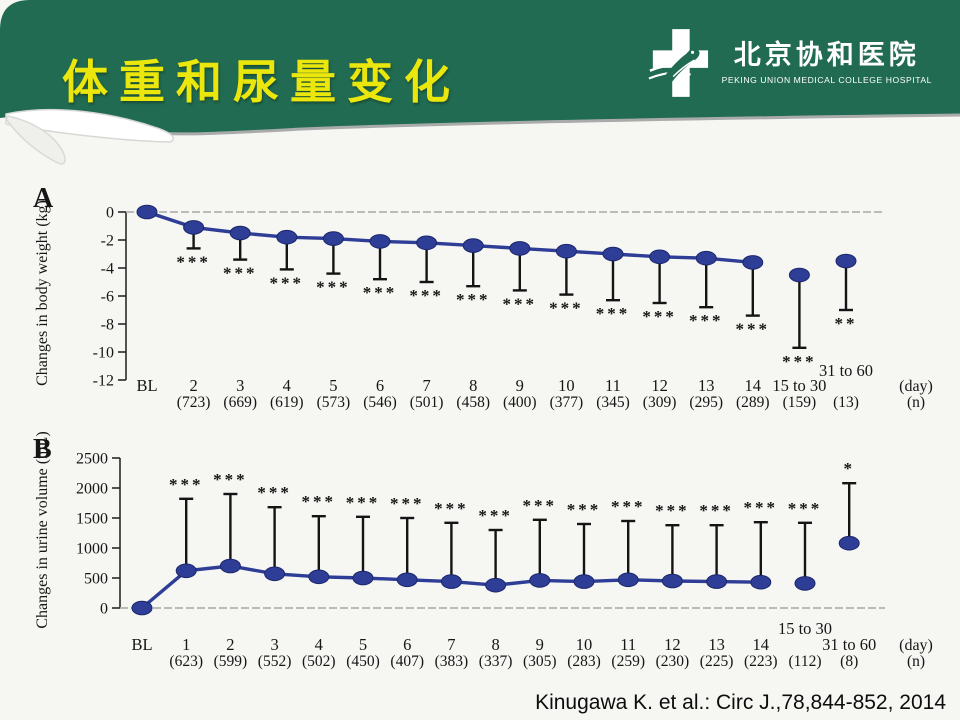  What do you see at coordinates (240, 402) in the screenshot?
I see `n-label: (669)` at bounding box center [240, 402].